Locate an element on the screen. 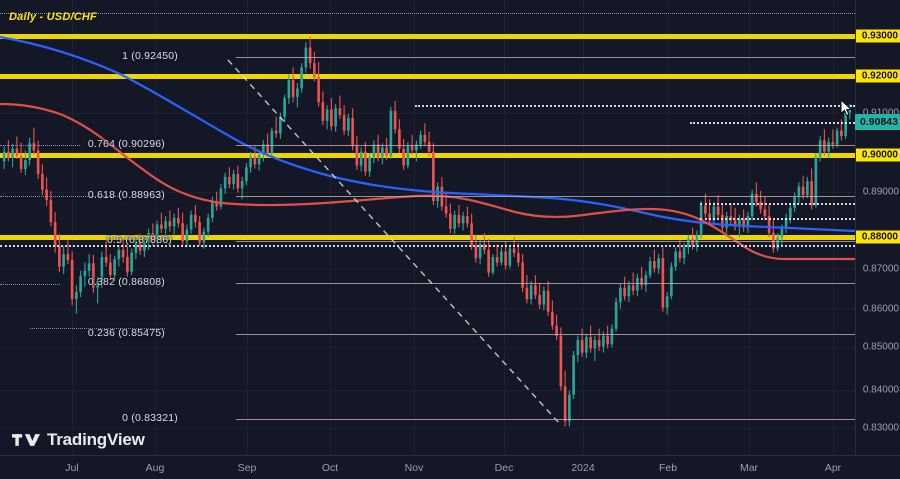 The height and width of the screenshot is (479, 900). fib-level-label: 0.382 (0.86808) is located at coordinates (126, 282).